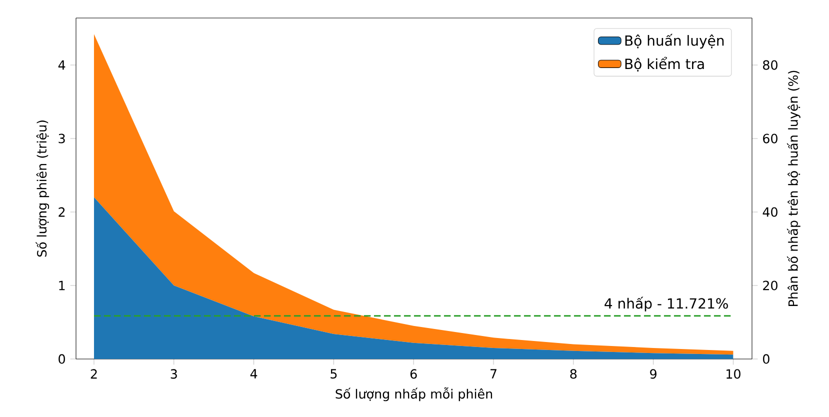 The width and height of the screenshot is (829, 417). What do you see at coordinates (653, 374) in the screenshot?
I see `x-tick-label: 9` at bounding box center [653, 374].